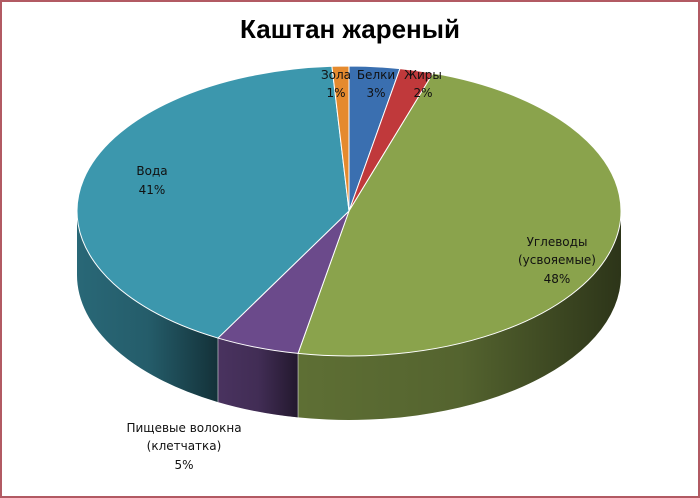  Describe the element at coordinates (152, 190) in the screenshot. I see `slice-label-voda-value: 41%` at that location.